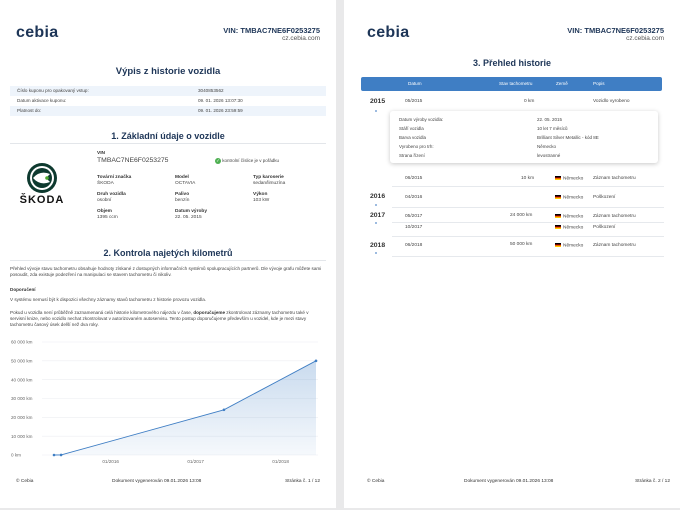  Describe the element at coordinates (268, 177) in the screenshot. I see `field-label: Typ karoserie` at that location.